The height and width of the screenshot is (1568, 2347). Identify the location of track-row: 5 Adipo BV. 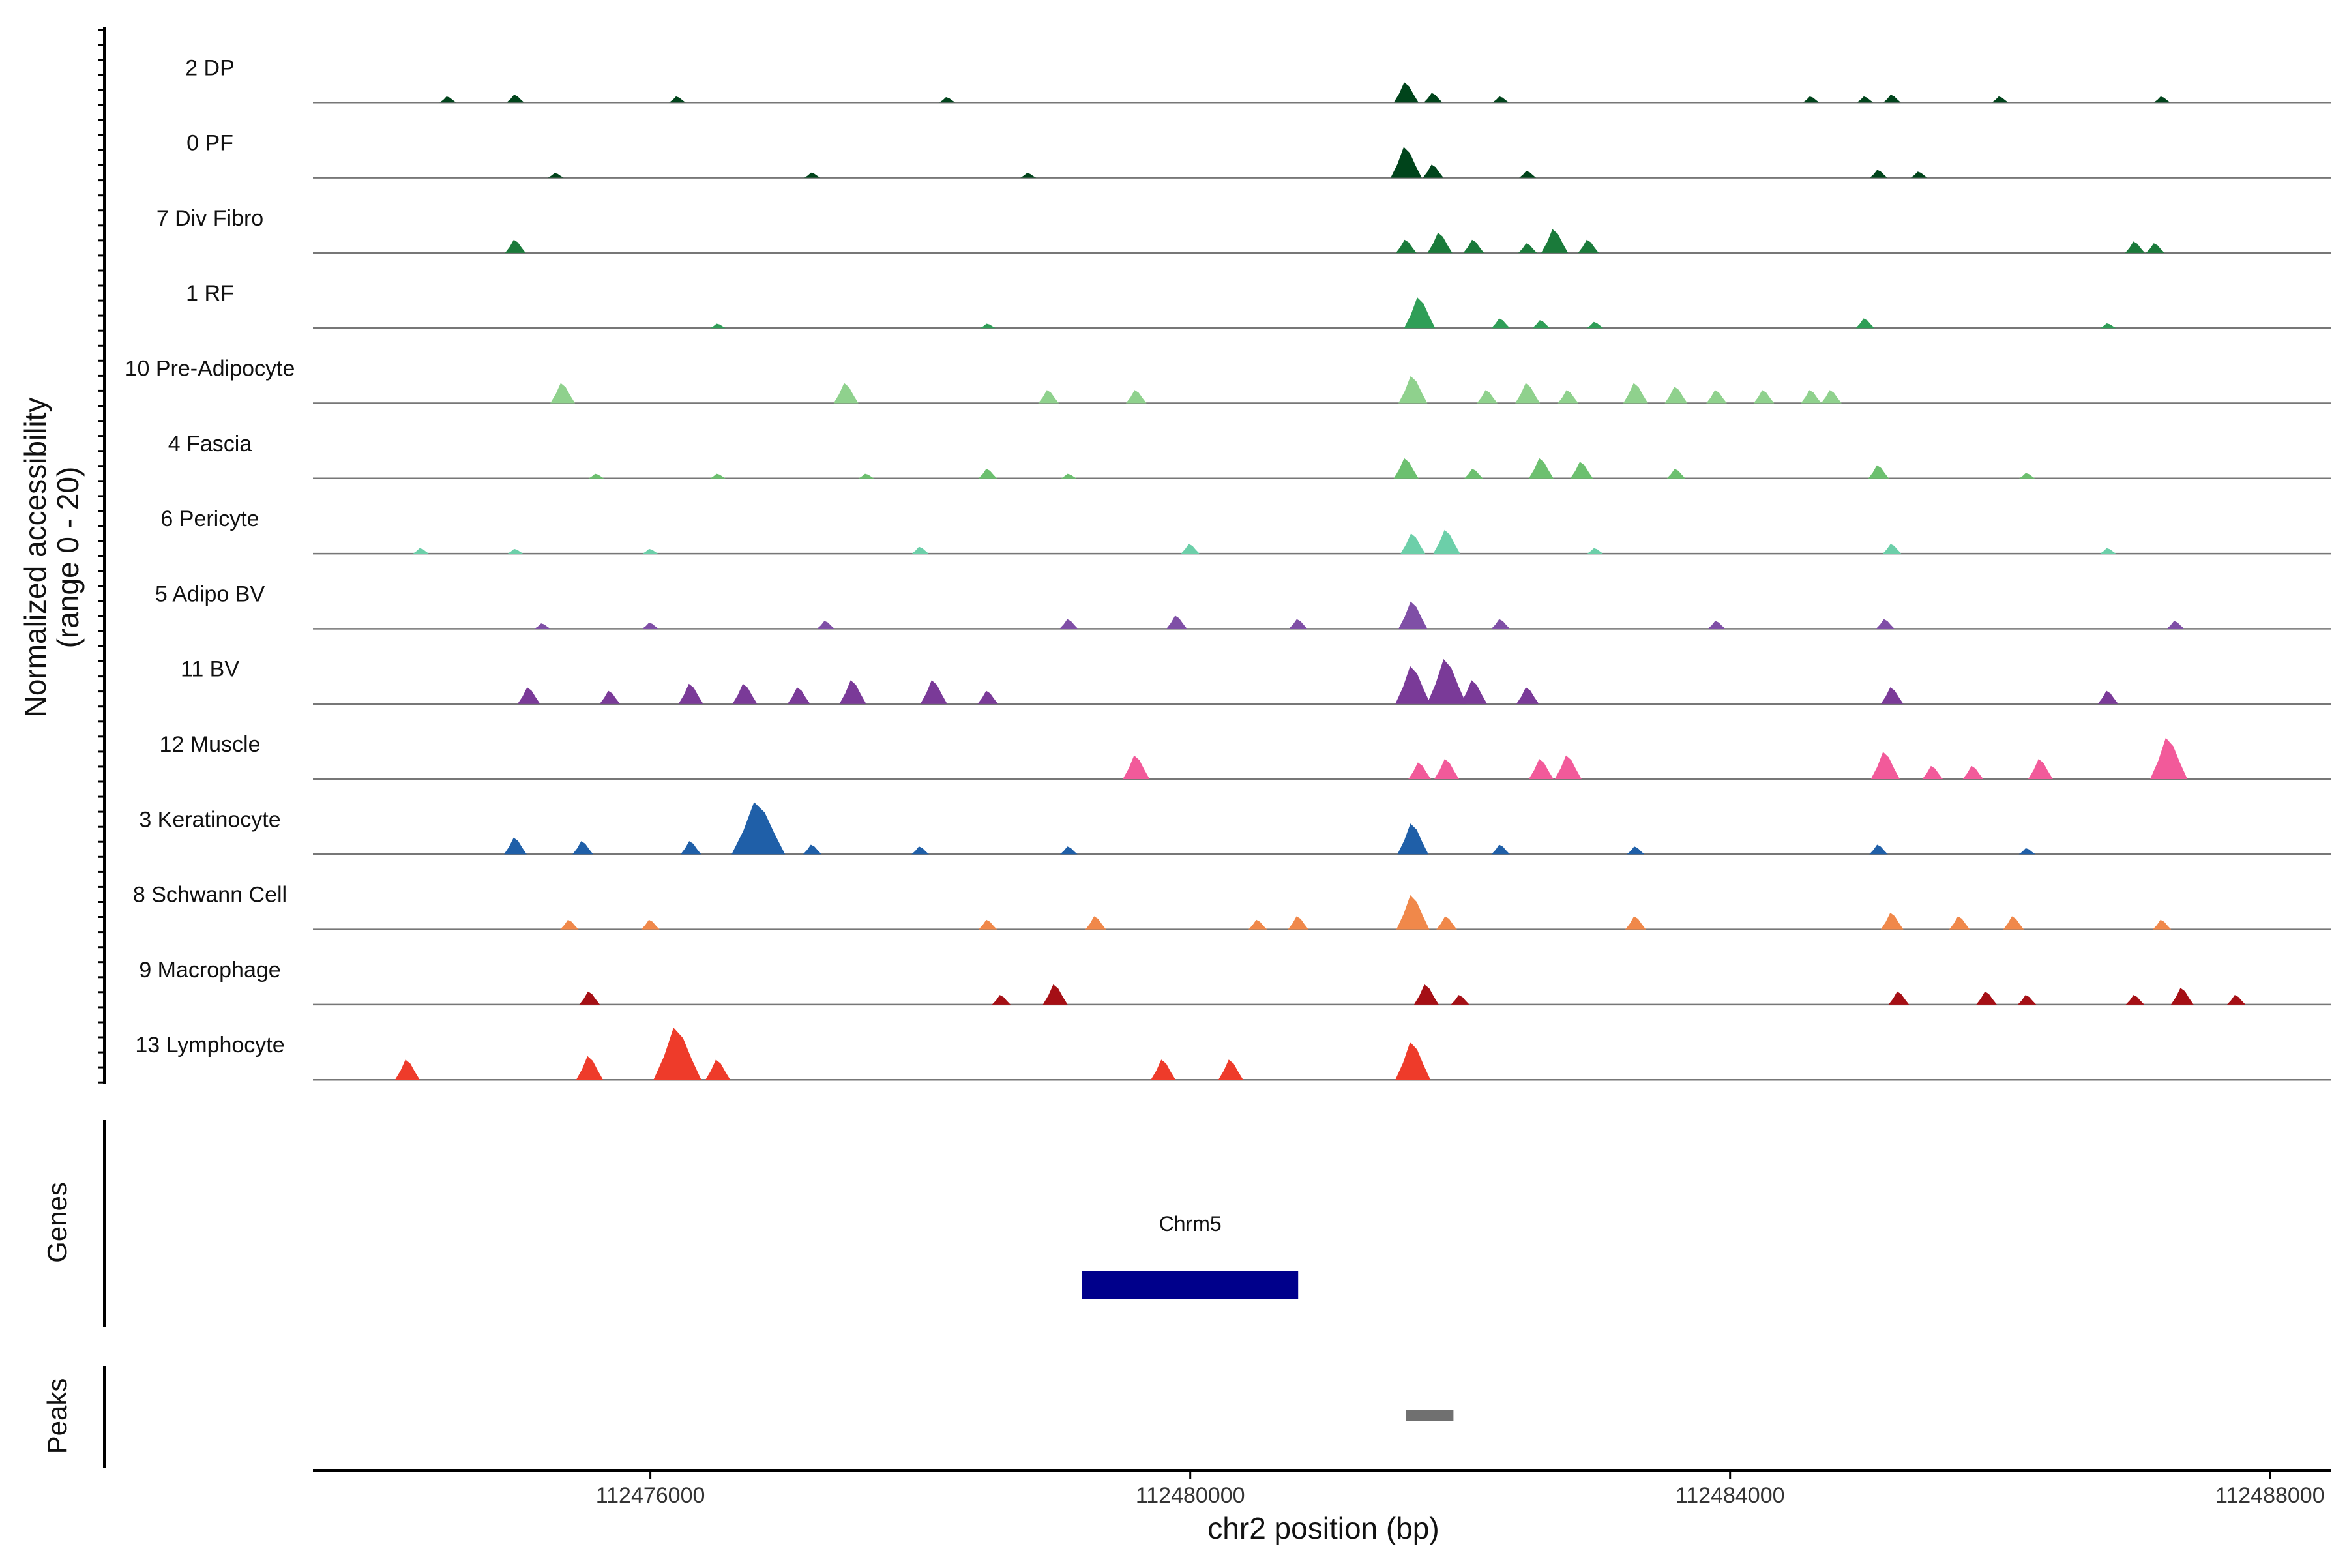
(1243, 606).